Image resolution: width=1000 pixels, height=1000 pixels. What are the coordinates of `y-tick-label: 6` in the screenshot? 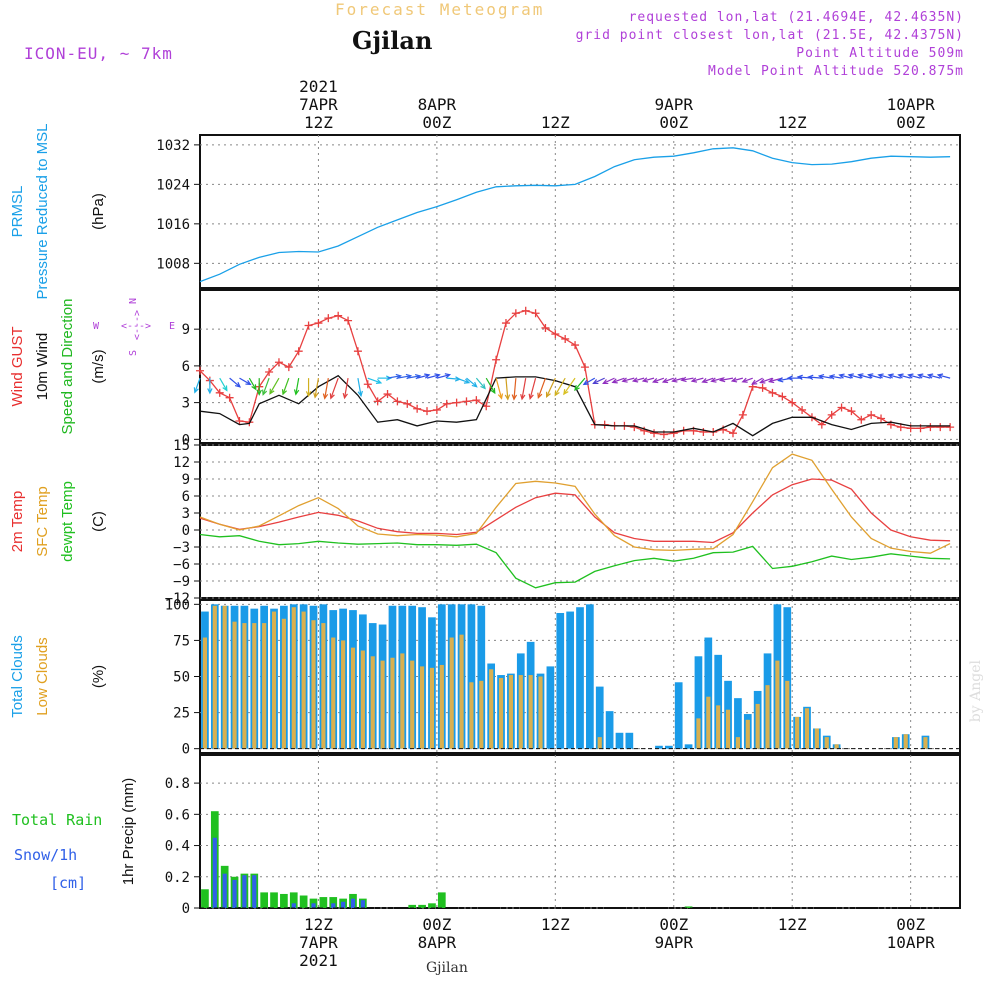 It's located at (186, 497).